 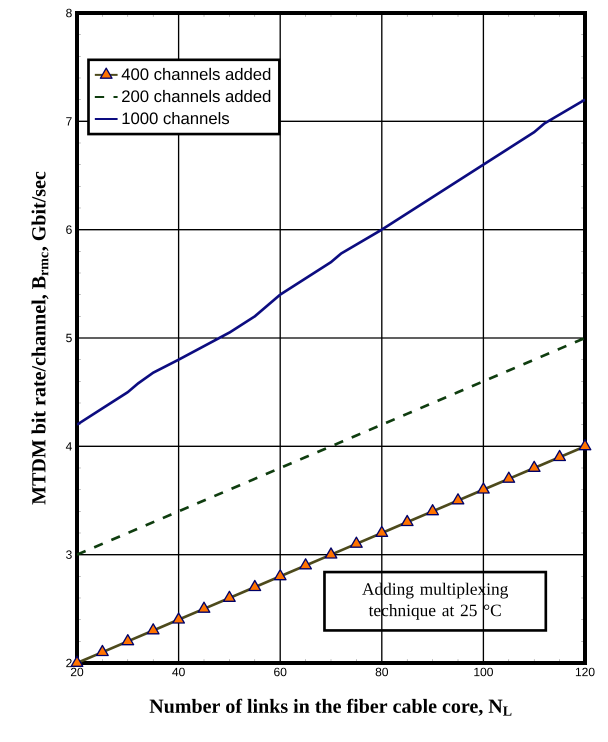 I want to click on x-tick-label: 80, so click(x=382, y=672).